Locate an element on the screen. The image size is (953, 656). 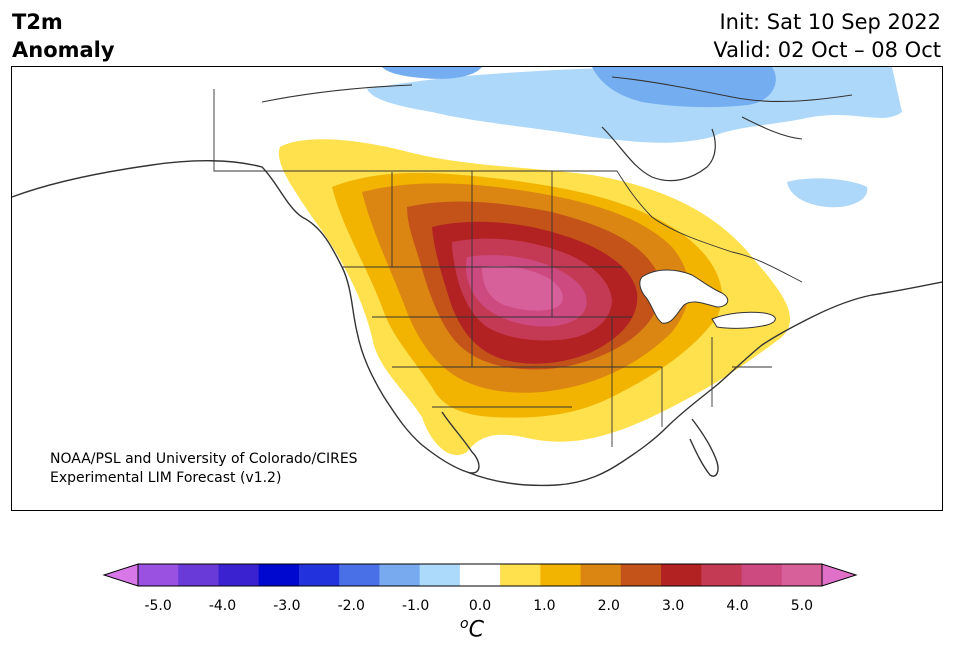
colorbar-max-extension is located at coordinates (839, 575).